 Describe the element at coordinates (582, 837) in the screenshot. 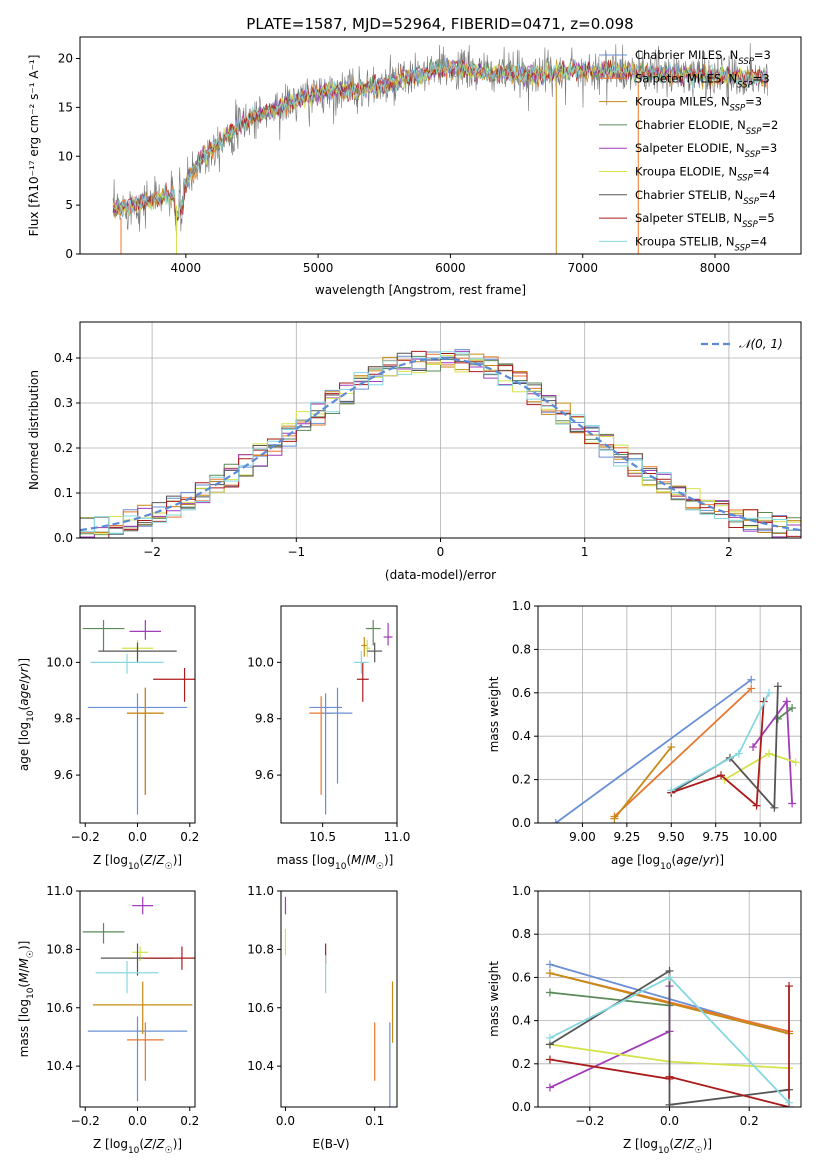

I see `weight_vs_age-xtick-label: 9.00` at that location.